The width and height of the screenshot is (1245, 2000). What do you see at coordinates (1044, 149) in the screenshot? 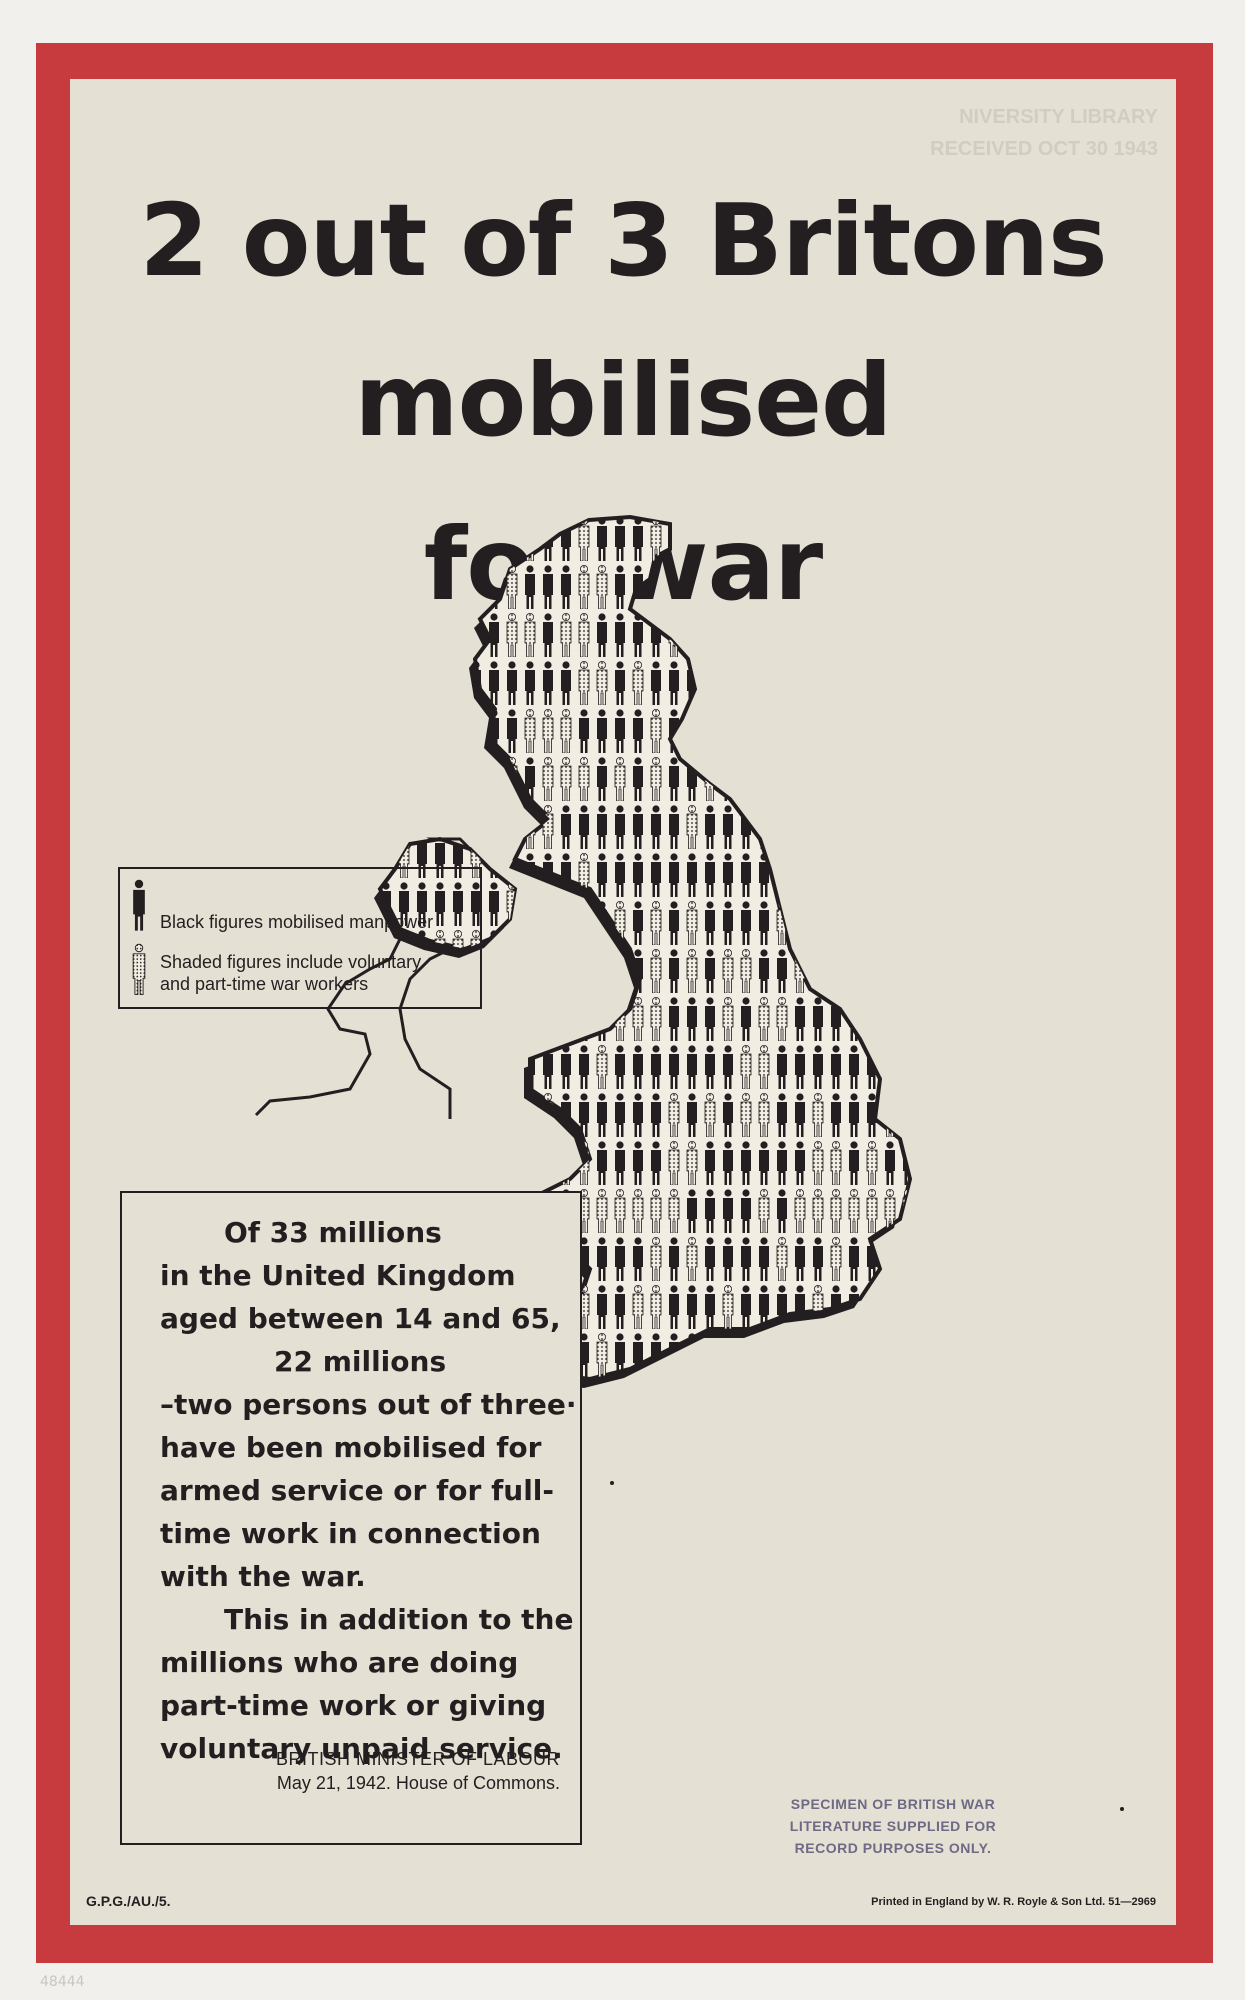
I see `faint-stamp-line: RECEIVED OCT 30 1943` at bounding box center [1044, 149].